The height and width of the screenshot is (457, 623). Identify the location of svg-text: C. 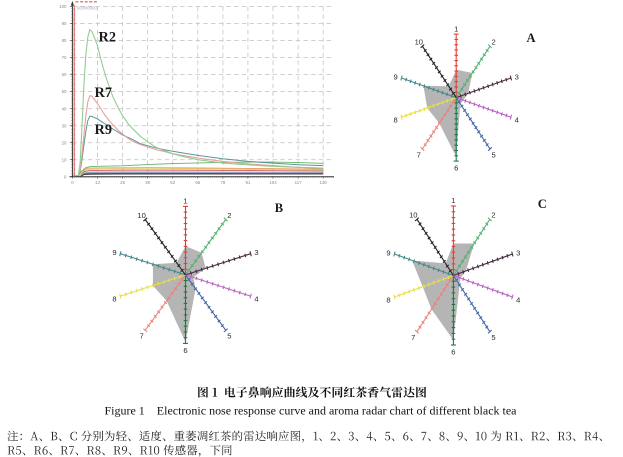
(542, 204).